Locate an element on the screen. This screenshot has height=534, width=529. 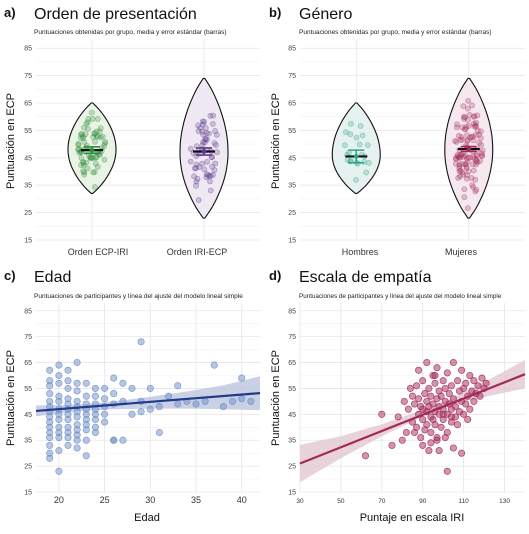
panel-c-ytick-label-75: 75 is located at coordinates (28, 337).